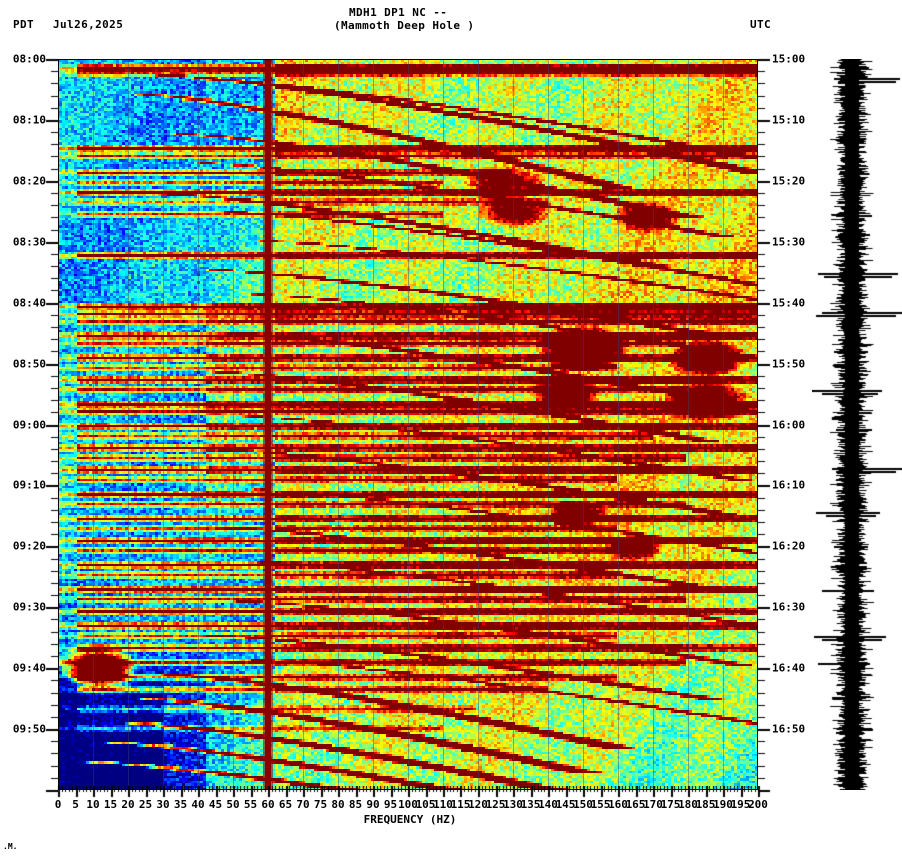 The image size is (902, 864). I want to click on right-time-tick-label: 16:20, so click(789, 546).